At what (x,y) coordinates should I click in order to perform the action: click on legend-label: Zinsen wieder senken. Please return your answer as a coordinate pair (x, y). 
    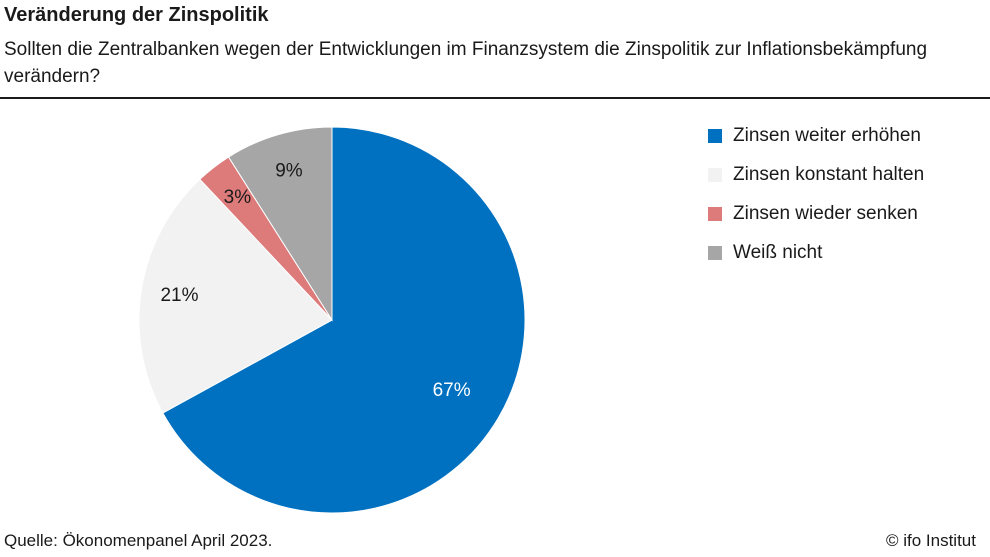
    Looking at the image, I should click on (825, 213).